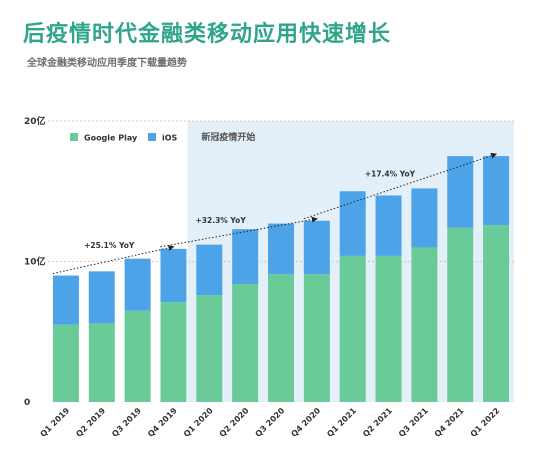 Image resolution: width=553 pixels, height=457 pixels. Describe the element at coordinates (221, 220) in the screenshot. I see `trend-label-1: +32.3% YoY` at that location.